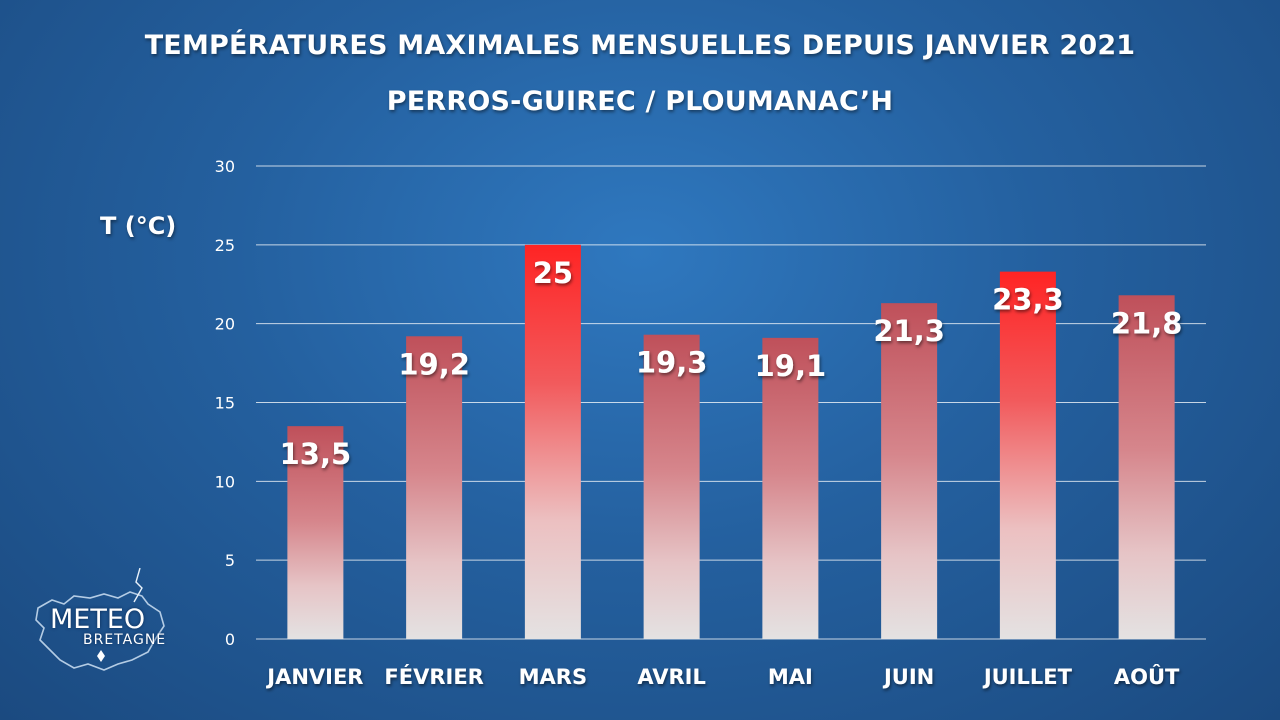 The image size is (1280, 720). I want to click on y-axis-ticks: 0 5 10 15 20 25 30, so click(225, 403).